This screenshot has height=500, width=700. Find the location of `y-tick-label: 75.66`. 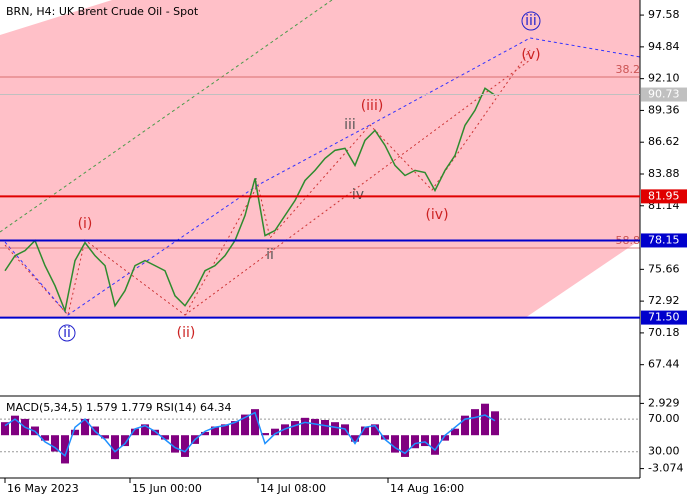

y-tick-label: 75.66 is located at coordinates (664, 268).